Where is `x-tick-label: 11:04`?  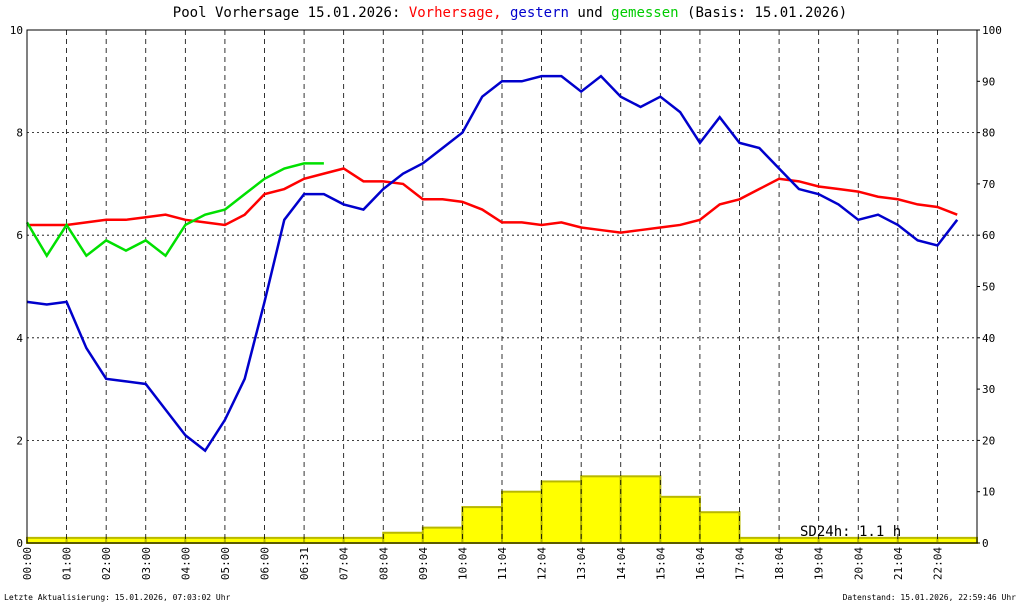 x-tick-label: 11:04 is located at coordinates (502, 563).